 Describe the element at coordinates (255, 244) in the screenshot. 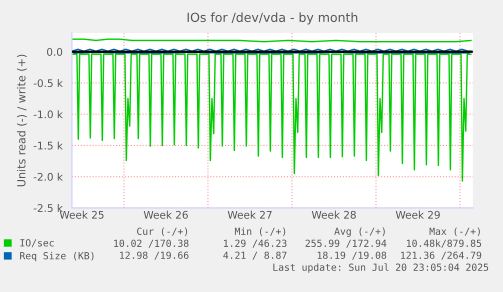

I see `text: 1.29 /46.23` at that location.